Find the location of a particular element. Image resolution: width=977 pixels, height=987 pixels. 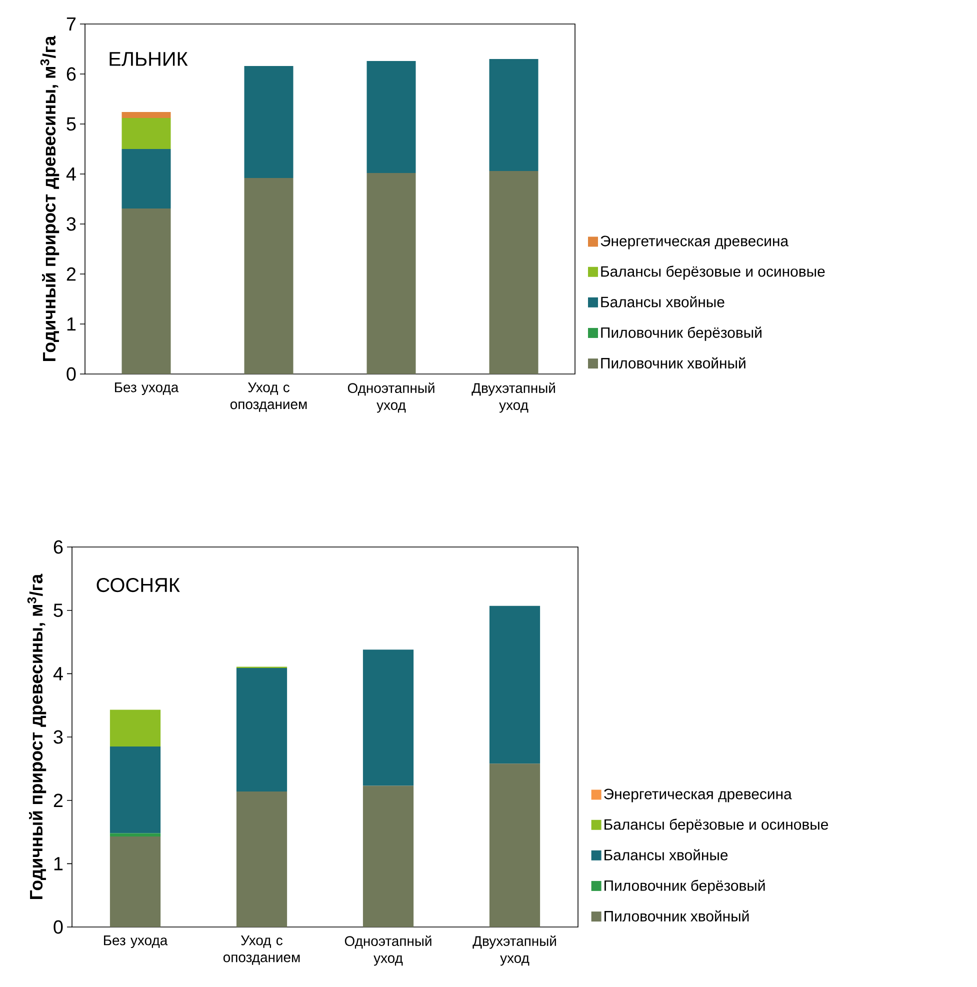

annotation: СОСНЯК is located at coordinates (138, 585).